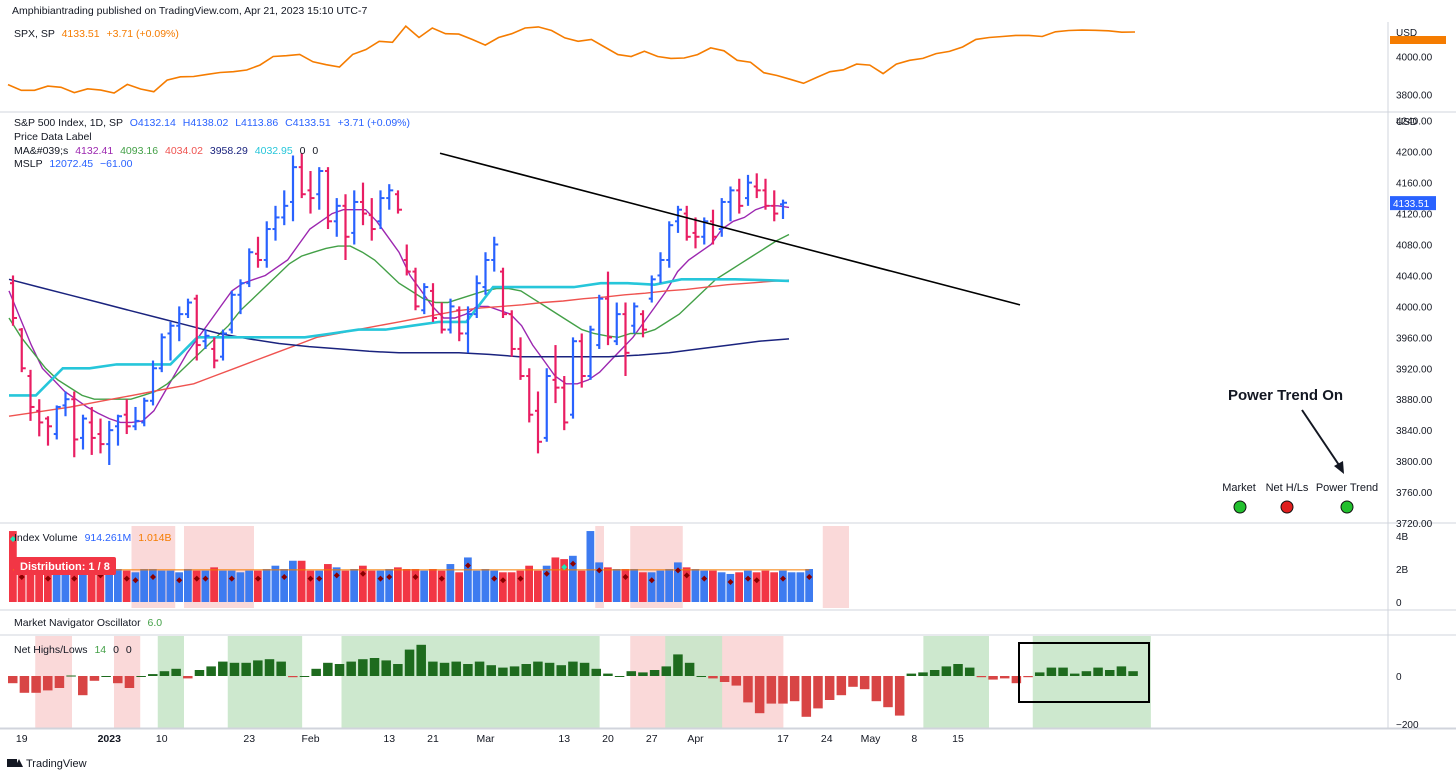  I want to click on last-price-label: 4133.51, so click(1411, 204).